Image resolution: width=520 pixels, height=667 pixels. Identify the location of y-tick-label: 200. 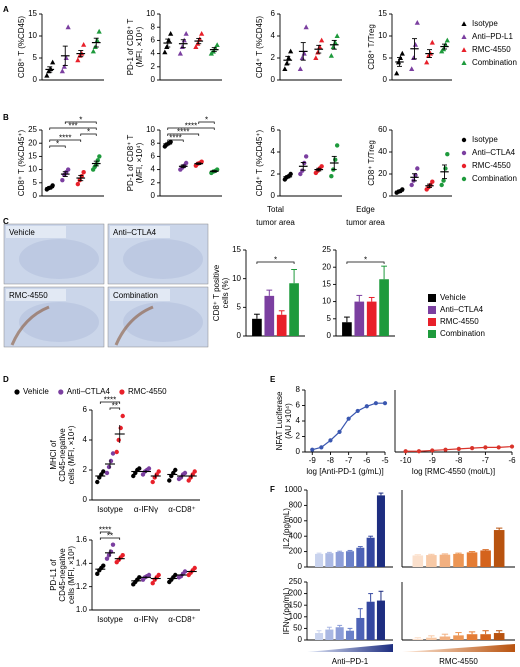
(296, 593).